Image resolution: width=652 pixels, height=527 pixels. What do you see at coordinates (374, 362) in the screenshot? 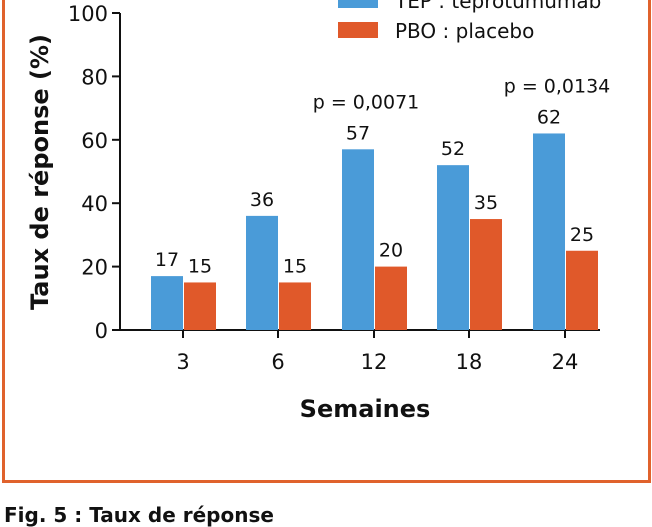
I see `x-tick-label: 12` at bounding box center [374, 362].